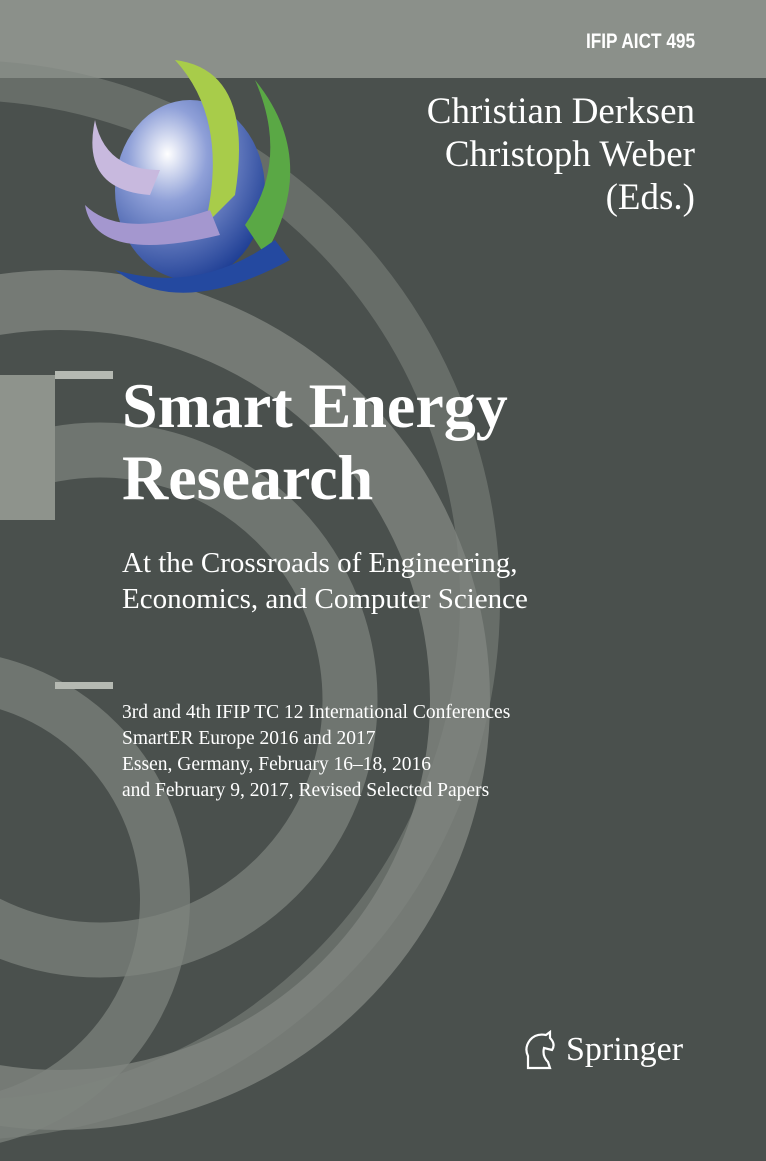  I want to click on book-title: Smart Energy Research, so click(315, 442).